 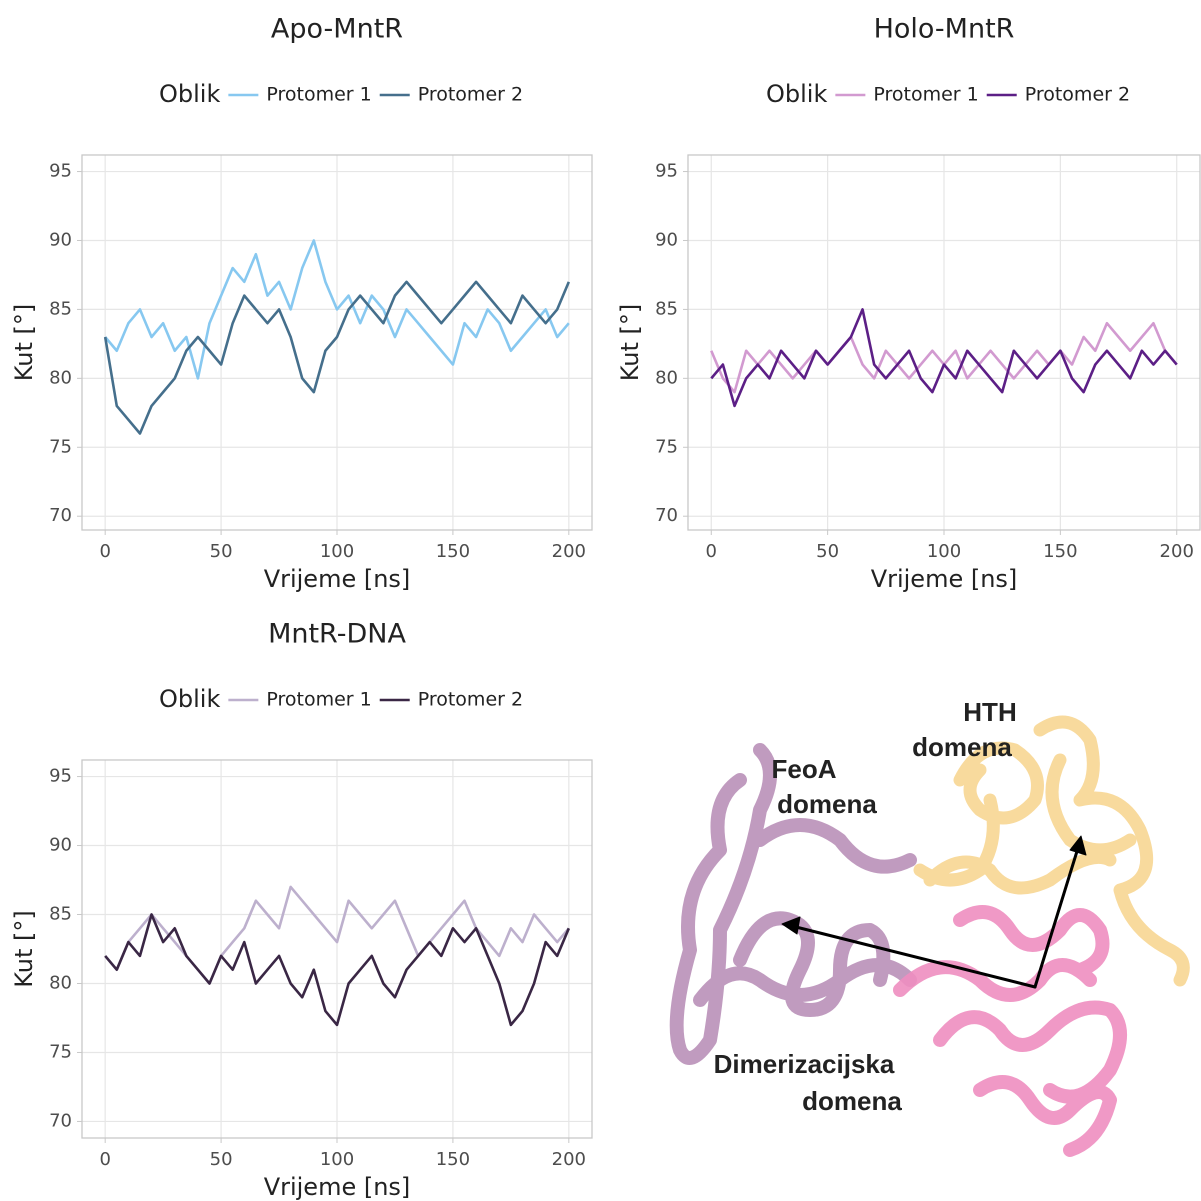 What do you see at coordinates (793, 904) in the screenshot?
I see `feoa-domain` at bounding box center [793, 904].